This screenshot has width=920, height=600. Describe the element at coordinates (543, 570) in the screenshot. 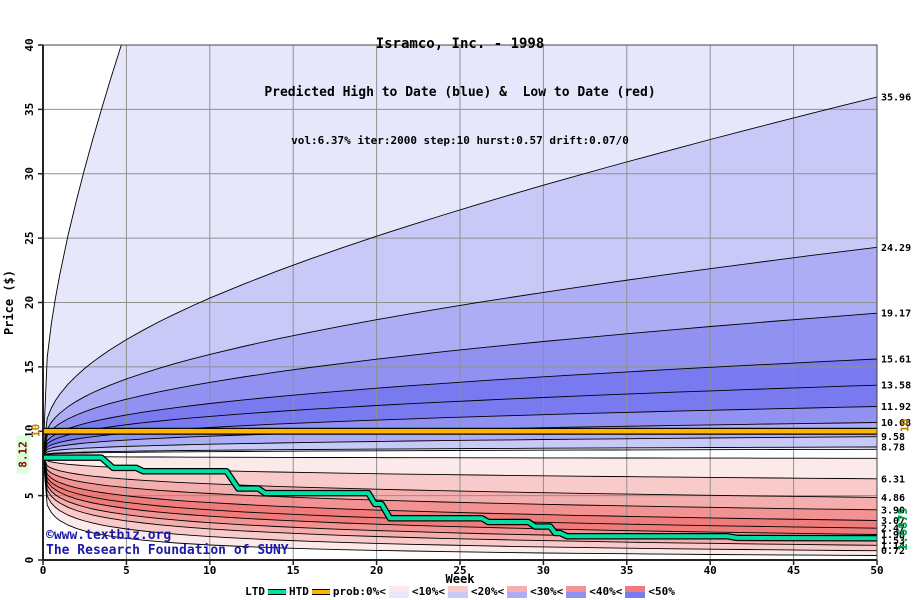

I see `x-tick-label: 30` at that location.